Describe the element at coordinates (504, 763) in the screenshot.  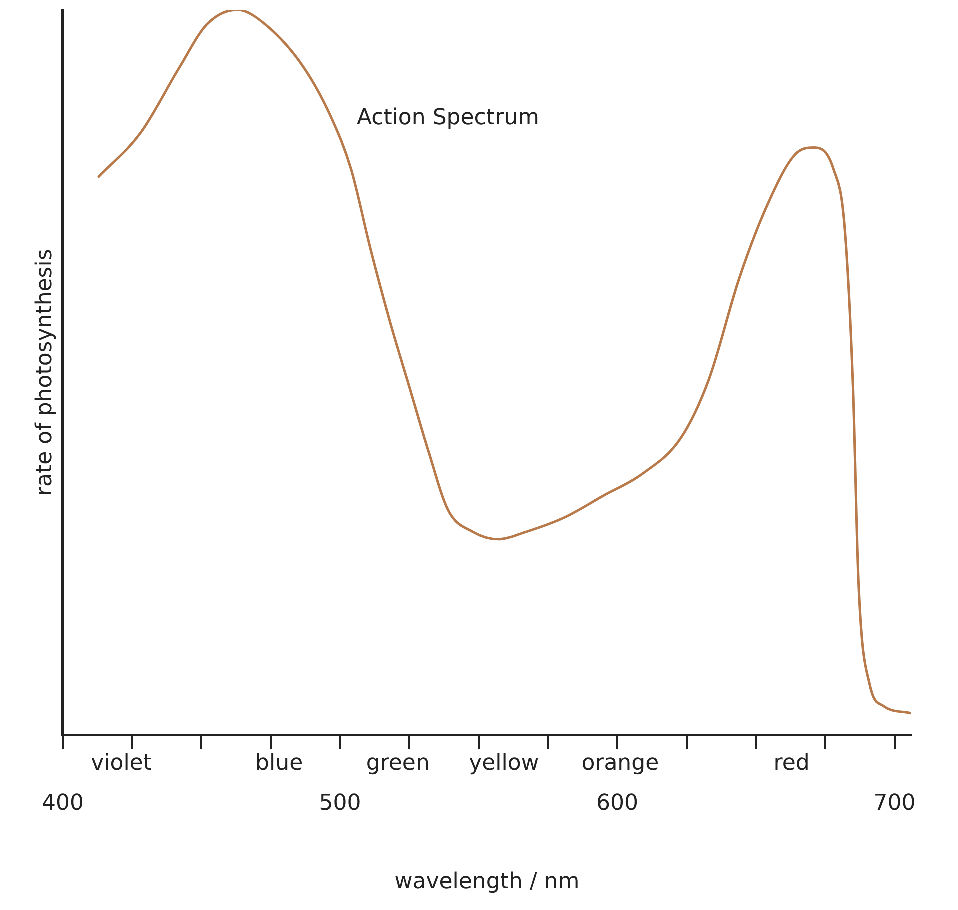
I see `text: yellow` at that location.